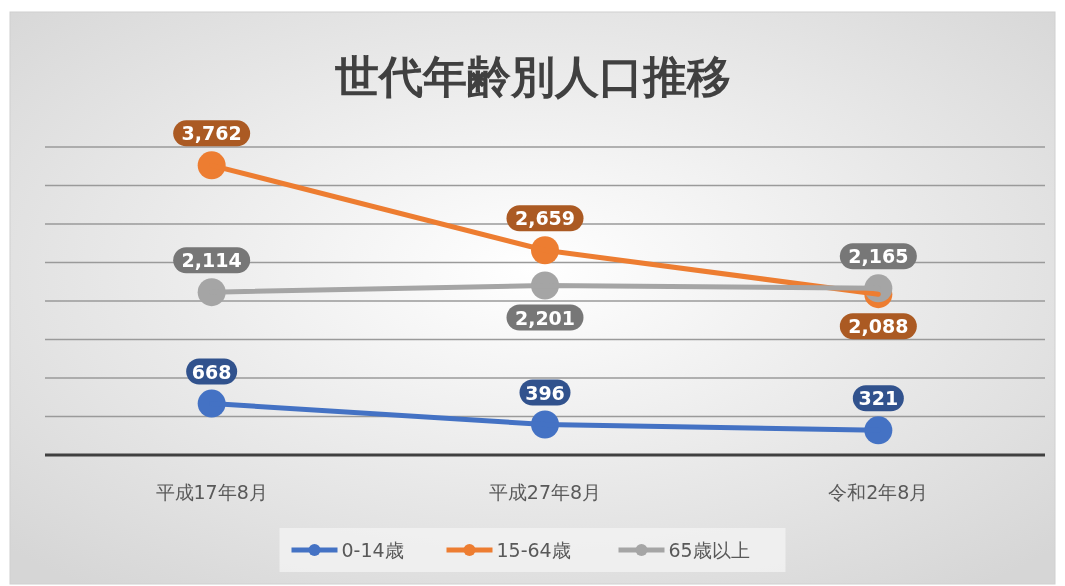 The width and height of the screenshot is (1065, 586). I want to click on legend-label: 65歳以上, so click(709, 550).